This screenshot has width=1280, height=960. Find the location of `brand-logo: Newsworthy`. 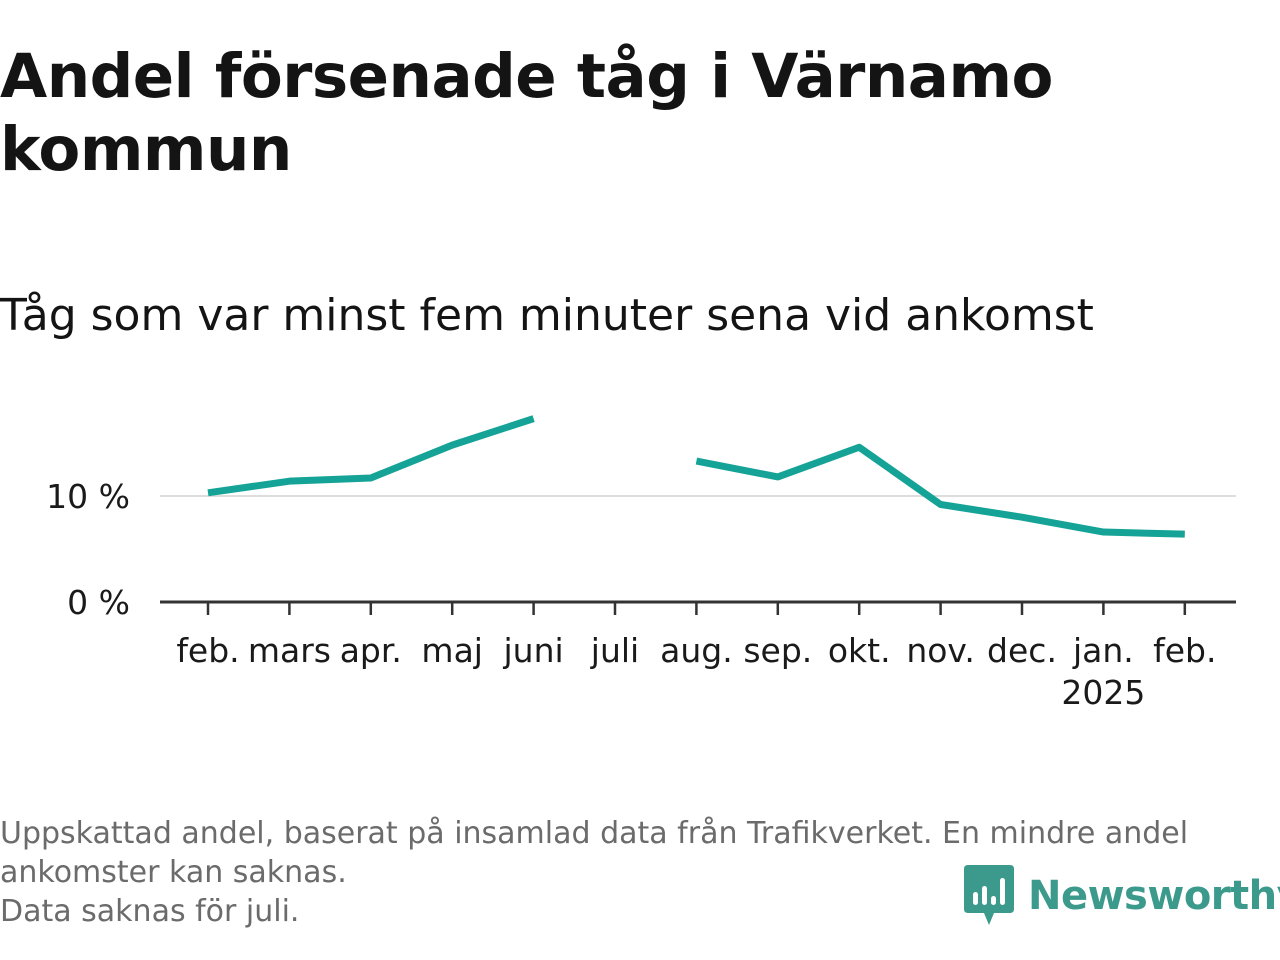

brand-logo: Newsworthy is located at coordinates (1122, 896).